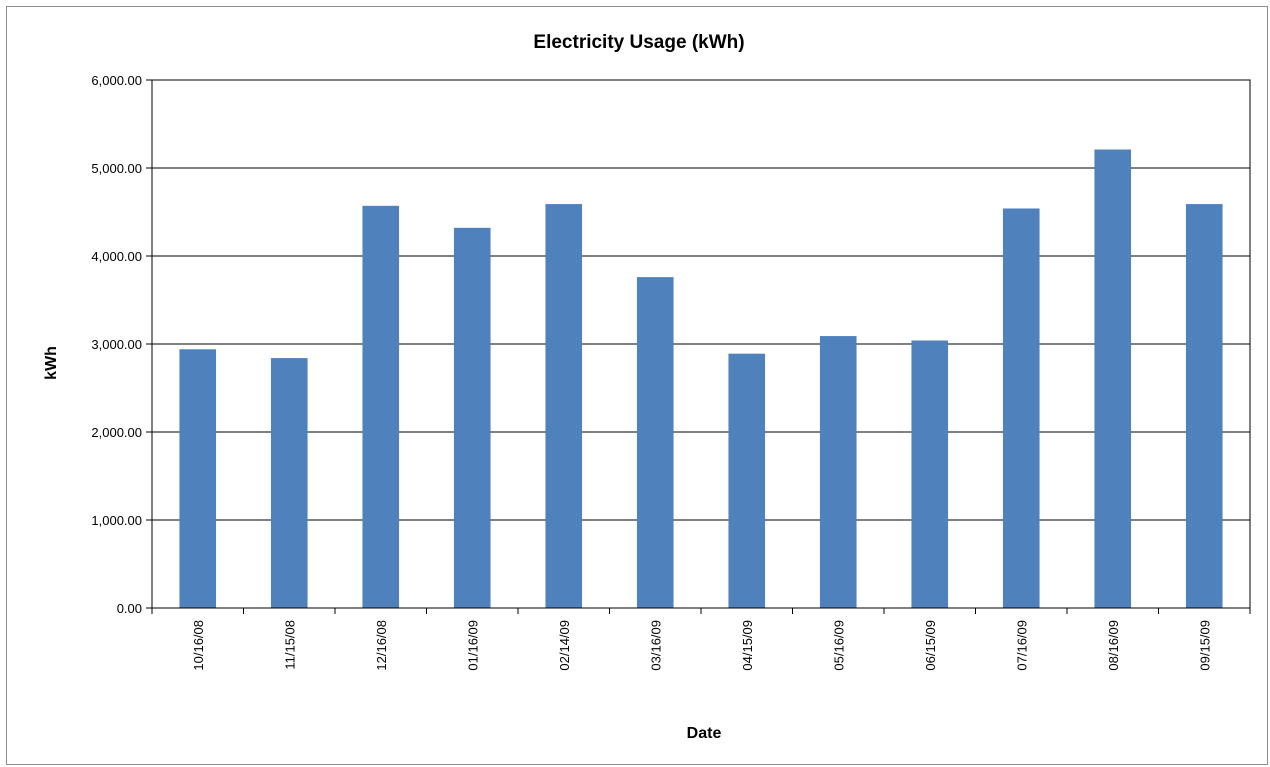 This screenshot has height=767, width=1270. Describe the element at coordinates (381, 645) in the screenshot. I see `x-tick-label: 12/16/08` at that location.